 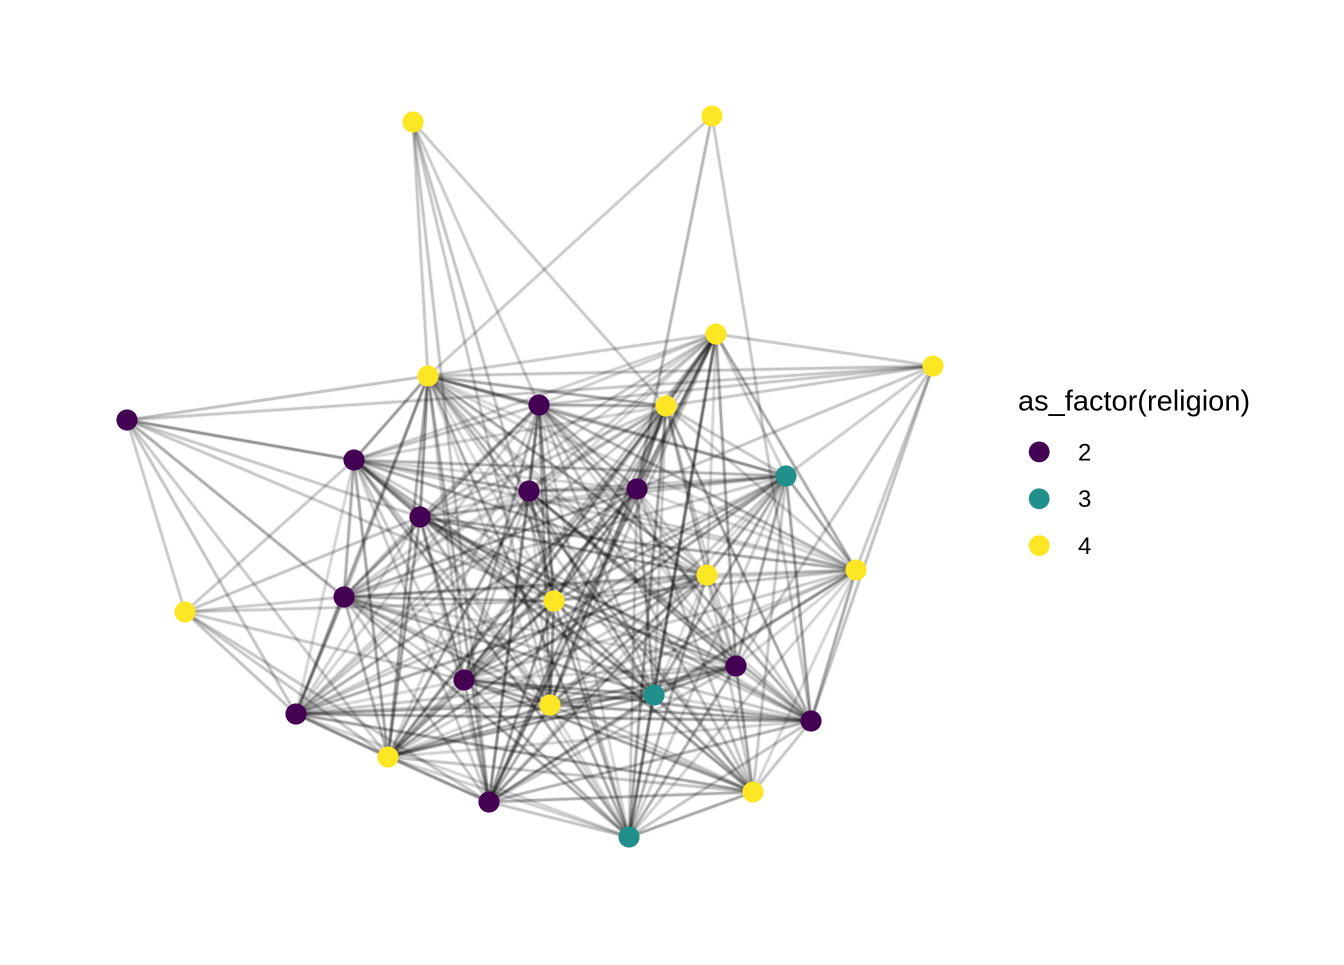 What do you see at coordinates (1084, 452) in the screenshot?
I see `svg-text: 2` at bounding box center [1084, 452].